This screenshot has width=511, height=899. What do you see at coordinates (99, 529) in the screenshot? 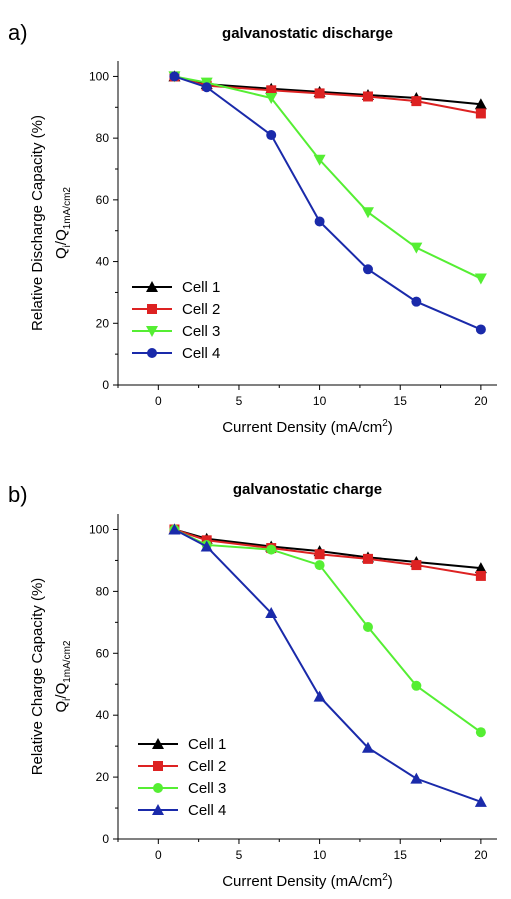
I see `y-tick-label: 100` at bounding box center [99, 529].